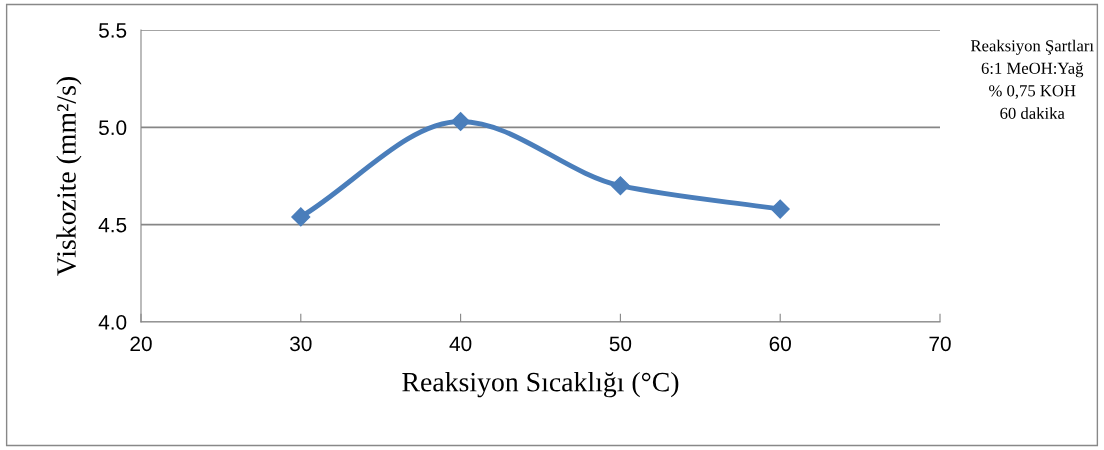  I want to click on x-axis-title: Reaksiyon Sıcaklığı (°C), so click(540, 384).